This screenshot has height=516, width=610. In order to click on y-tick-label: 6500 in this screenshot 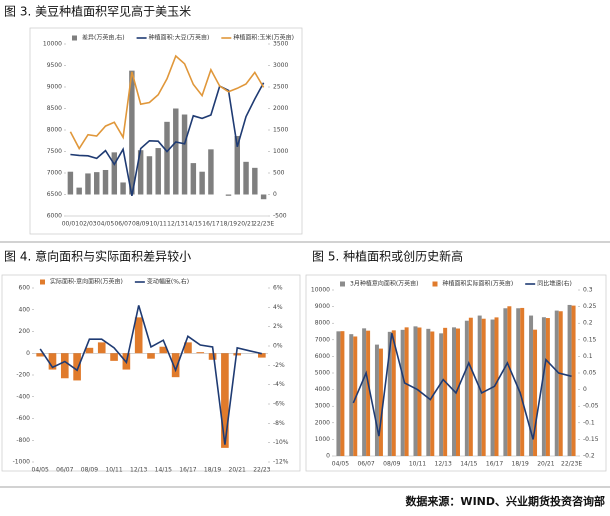, I will do `click(54, 194)`.